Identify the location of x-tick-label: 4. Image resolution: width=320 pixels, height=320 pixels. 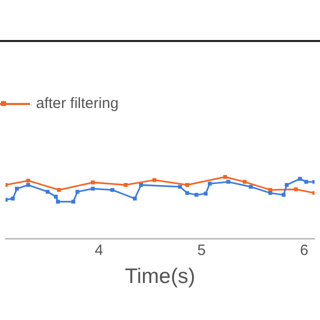
(99, 250).